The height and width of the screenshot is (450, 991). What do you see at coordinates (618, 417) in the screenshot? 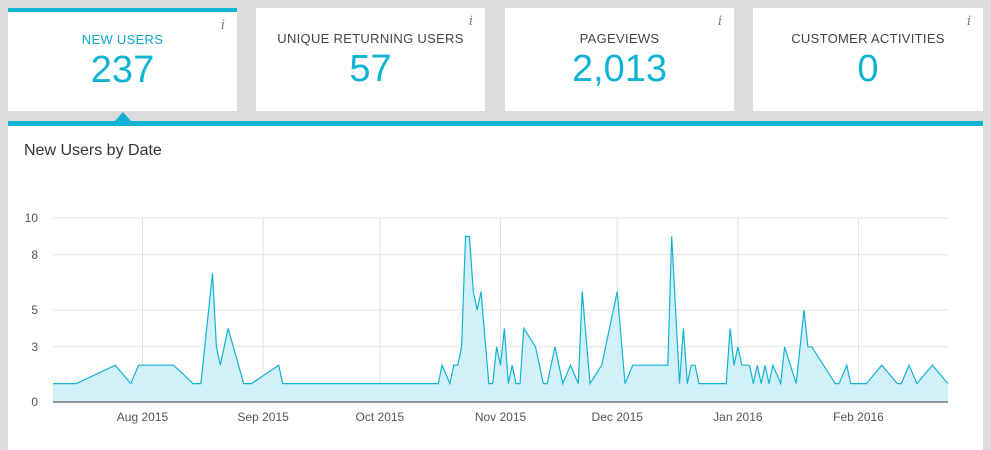
I see `x-tick-label: Dec 2015` at bounding box center [618, 417].